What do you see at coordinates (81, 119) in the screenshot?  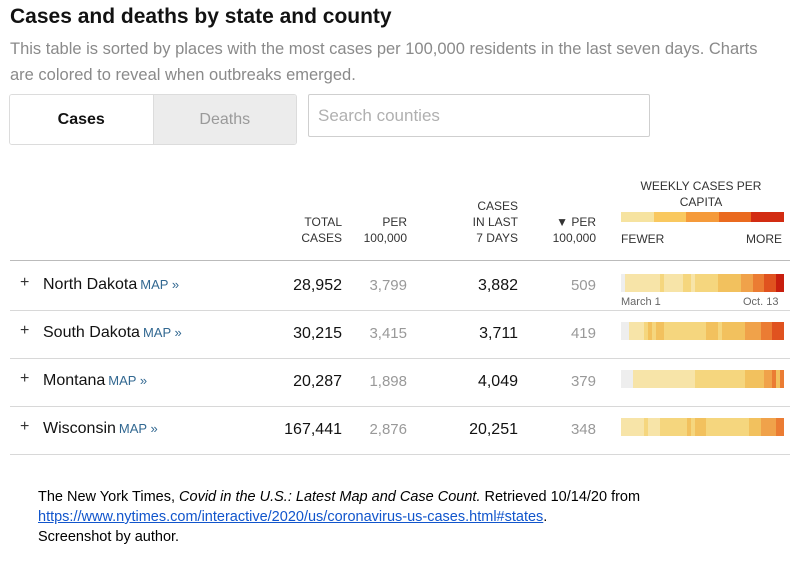 I see `tab-cases: Cases` at bounding box center [81, 119].